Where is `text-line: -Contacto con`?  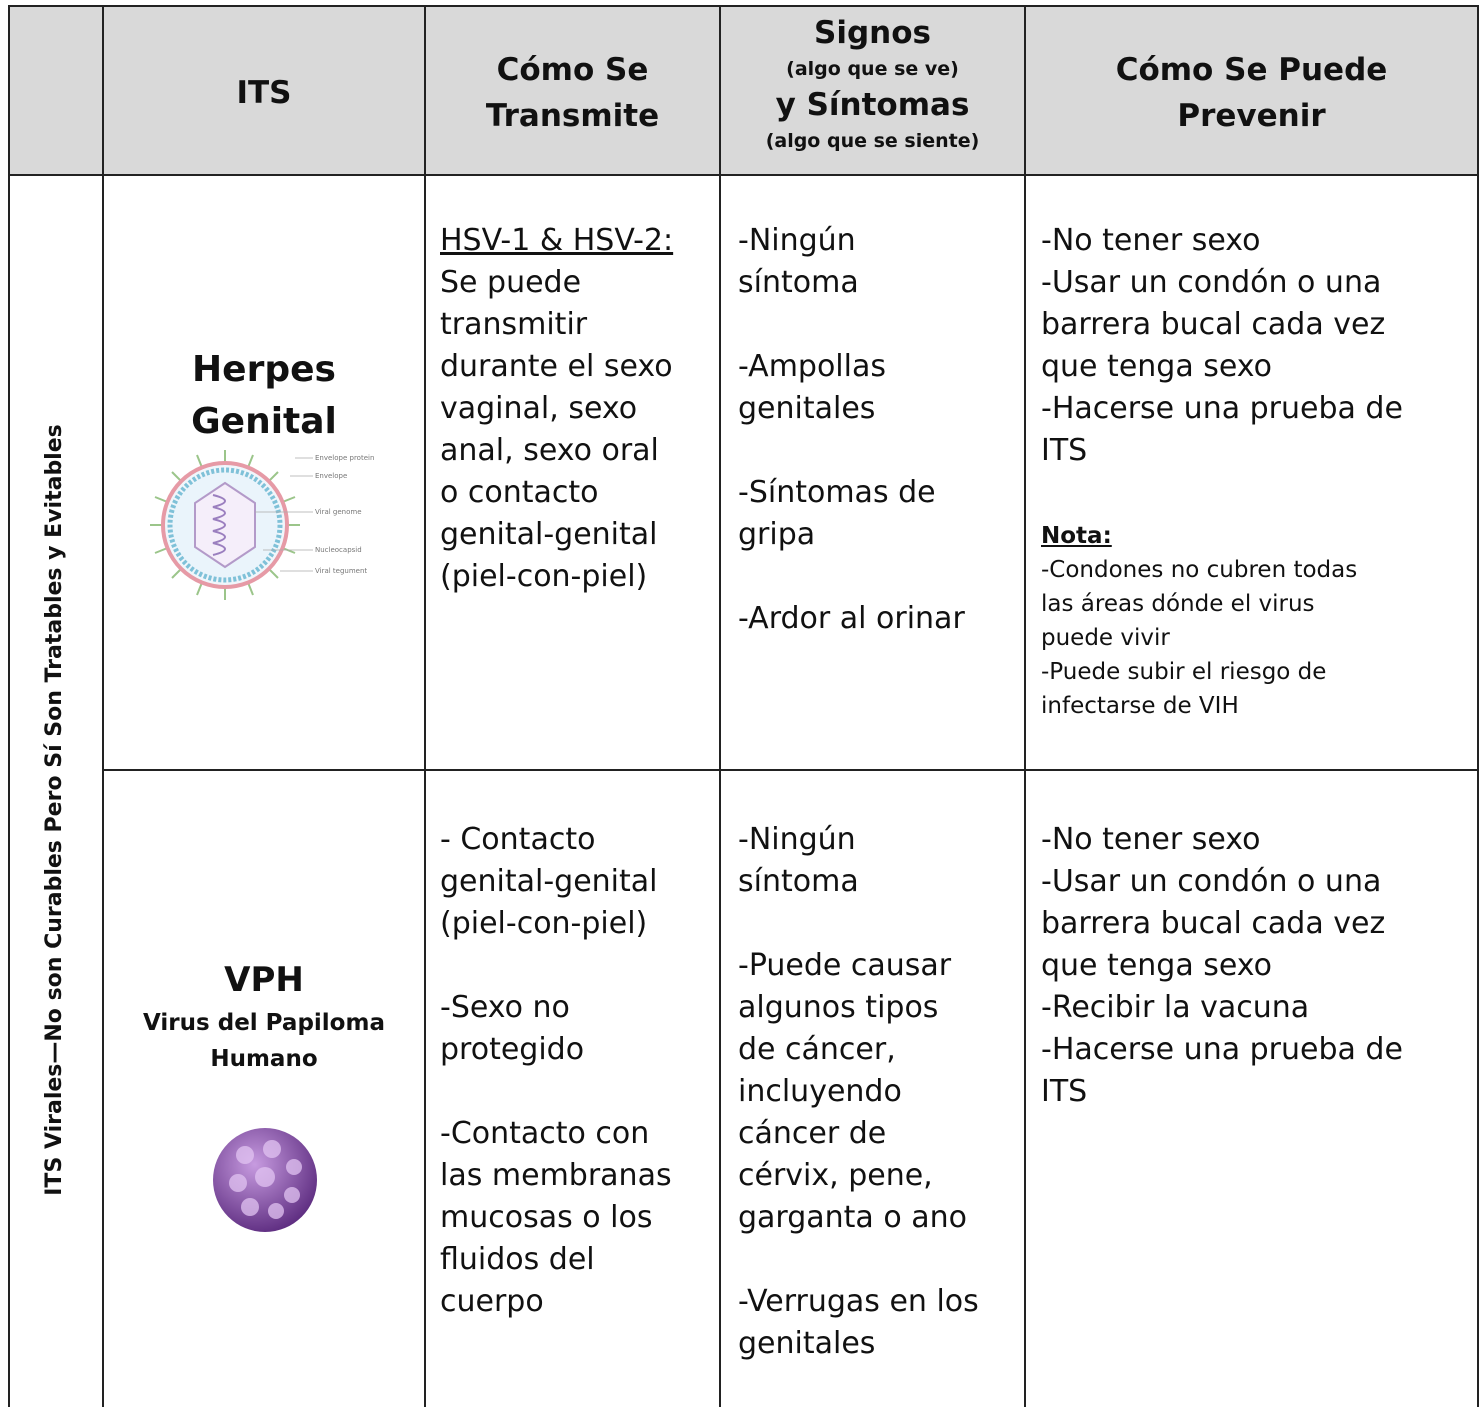
text-line: -Contacto con is located at coordinates (545, 1133).